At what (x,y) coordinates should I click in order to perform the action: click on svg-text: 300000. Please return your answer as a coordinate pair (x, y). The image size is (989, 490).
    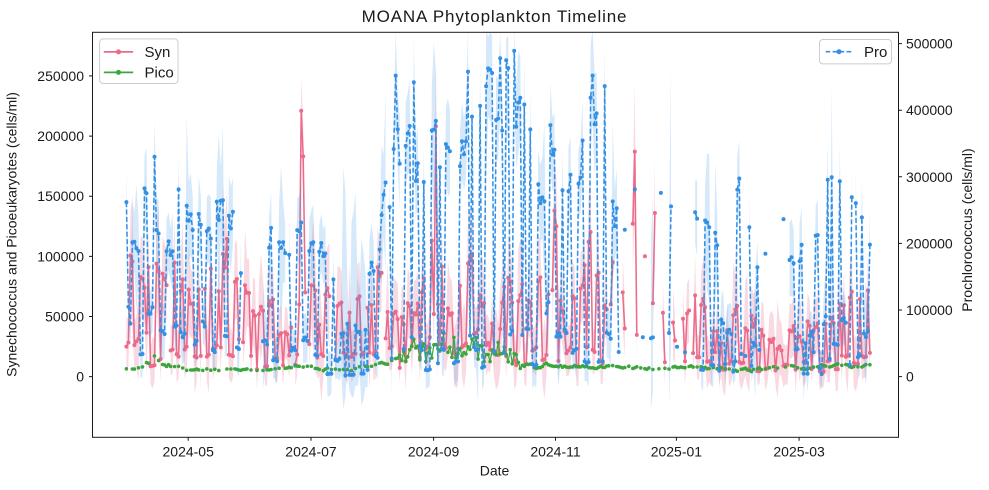
    Looking at the image, I should click on (929, 177).